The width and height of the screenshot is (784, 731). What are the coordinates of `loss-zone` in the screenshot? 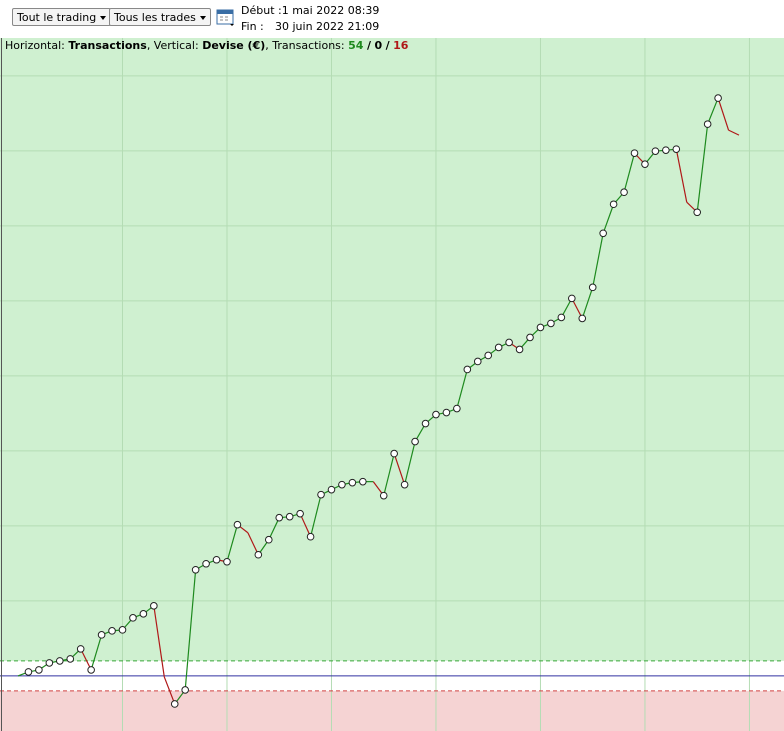 It's located at (392, 710).